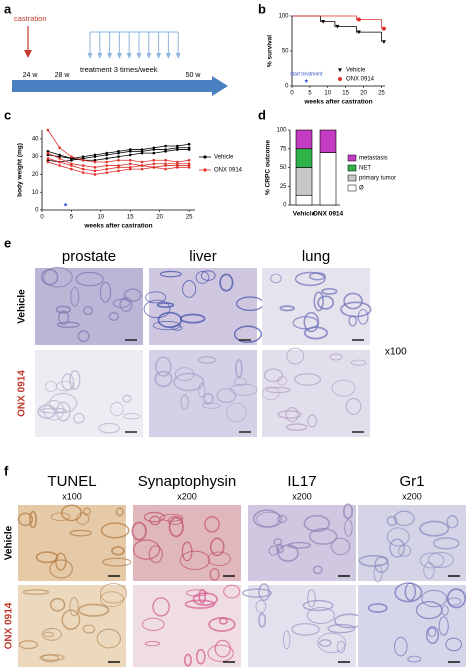 Image resolution: width=474 pixels, height=671 pixels. Describe the element at coordinates (28, 54) in the screenshot. I see `castration-arrow-head` at that location.